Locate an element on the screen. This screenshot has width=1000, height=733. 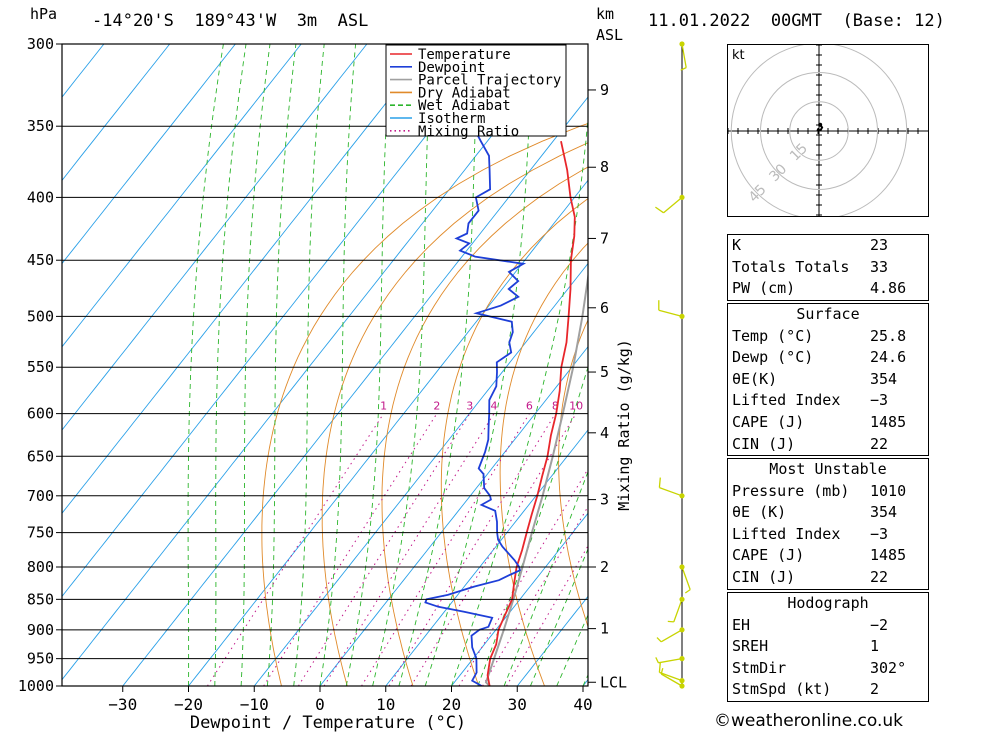
table-row: CIN (J) 22 is located at coordinates (828, 578).